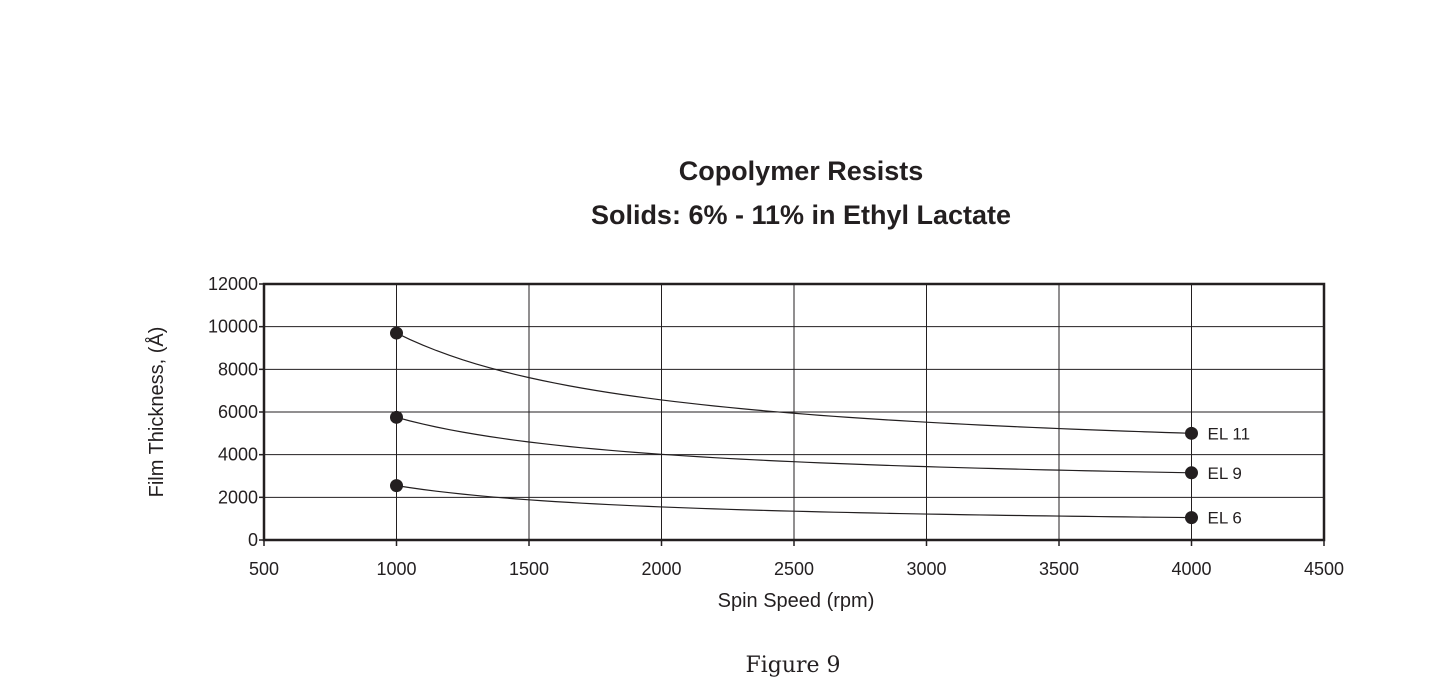  I want to click on x-tick-label: 1500, so click(529, 569).